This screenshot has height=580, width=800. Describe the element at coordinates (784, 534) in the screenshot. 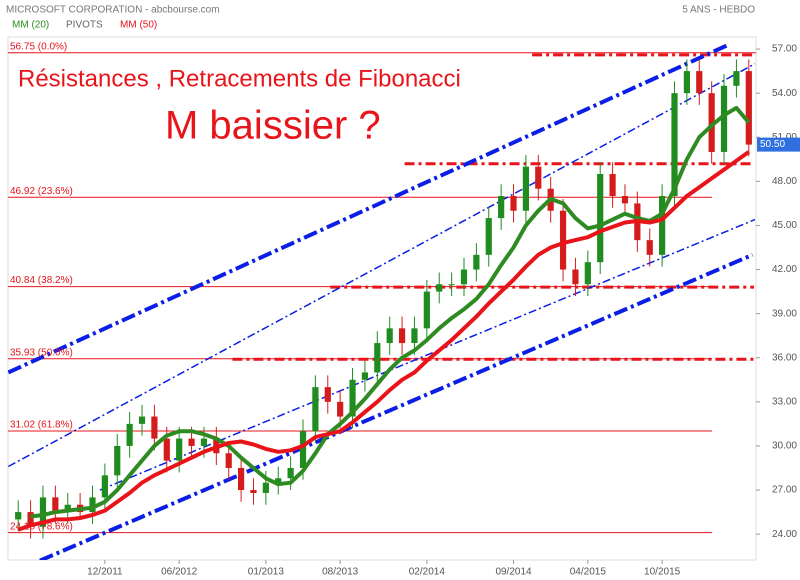

I see `y-tick-label: 24.00` at that location.